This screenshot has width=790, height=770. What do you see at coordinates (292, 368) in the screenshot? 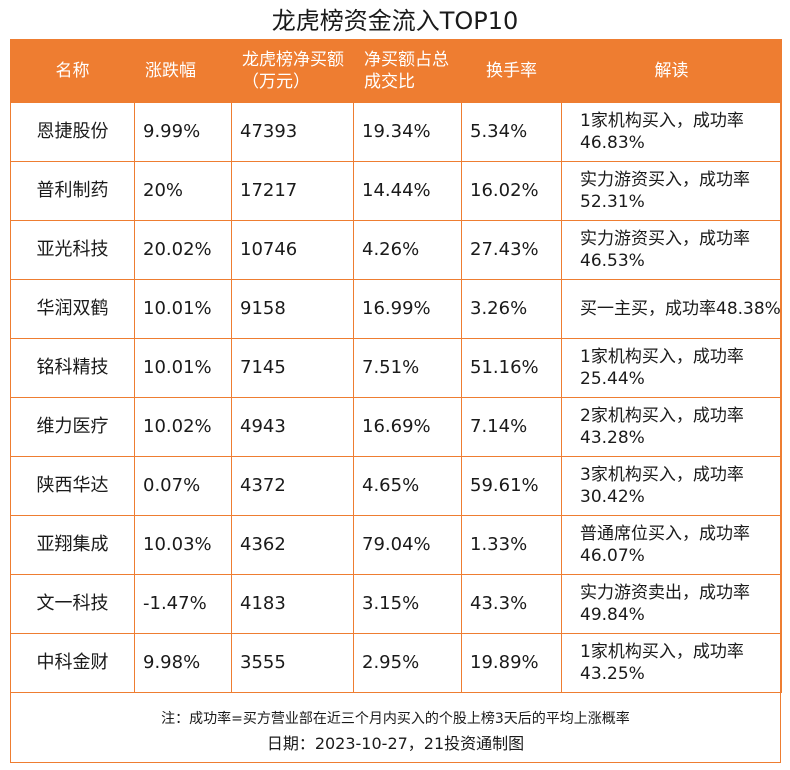
I see `net-buy-cell: 7145` at bounding box center [292, 368].